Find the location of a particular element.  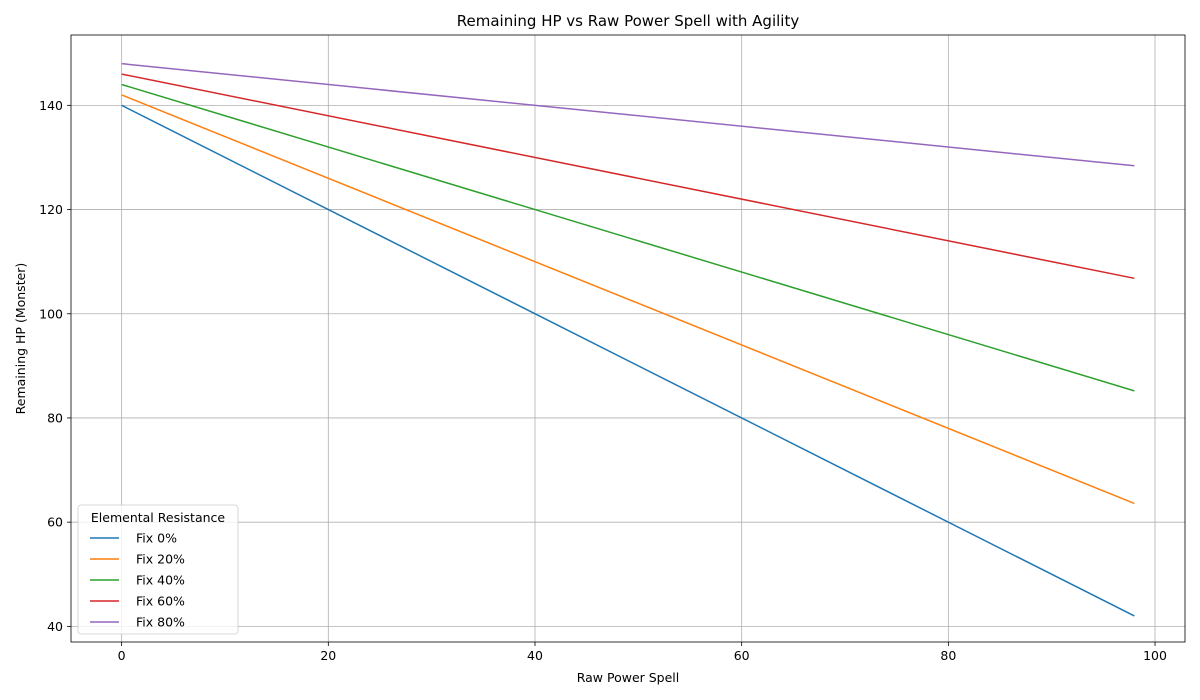

y-tick-label: 140 is located at coordinates (51, 105).